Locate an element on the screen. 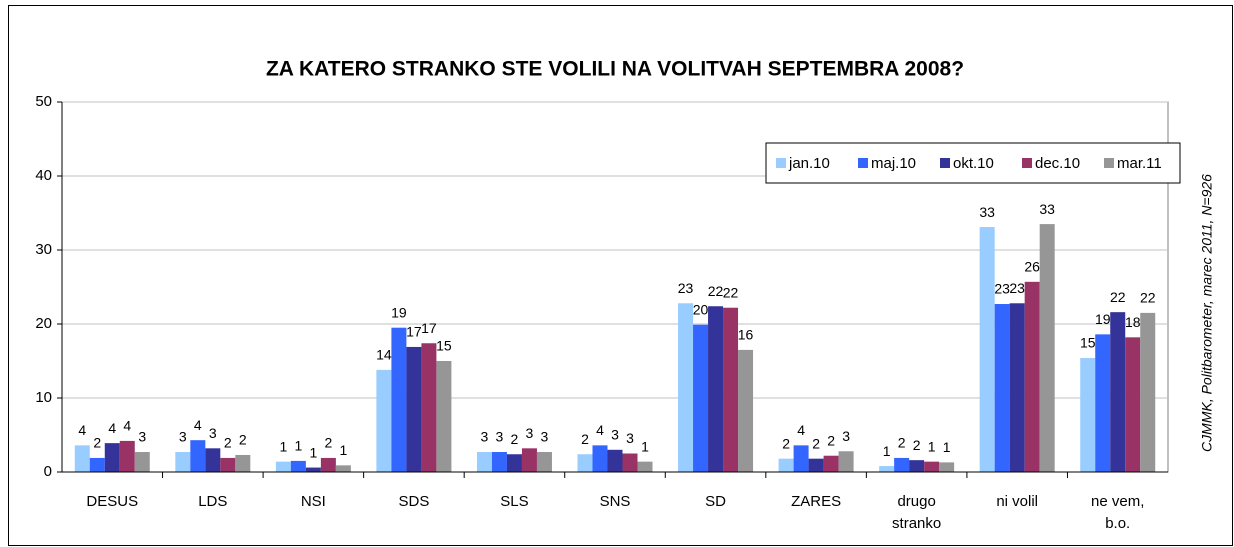 Image resolution: width=1234 pixels, height=547 pixels. x-tick-label: SD is located at coordinates (715, 501).